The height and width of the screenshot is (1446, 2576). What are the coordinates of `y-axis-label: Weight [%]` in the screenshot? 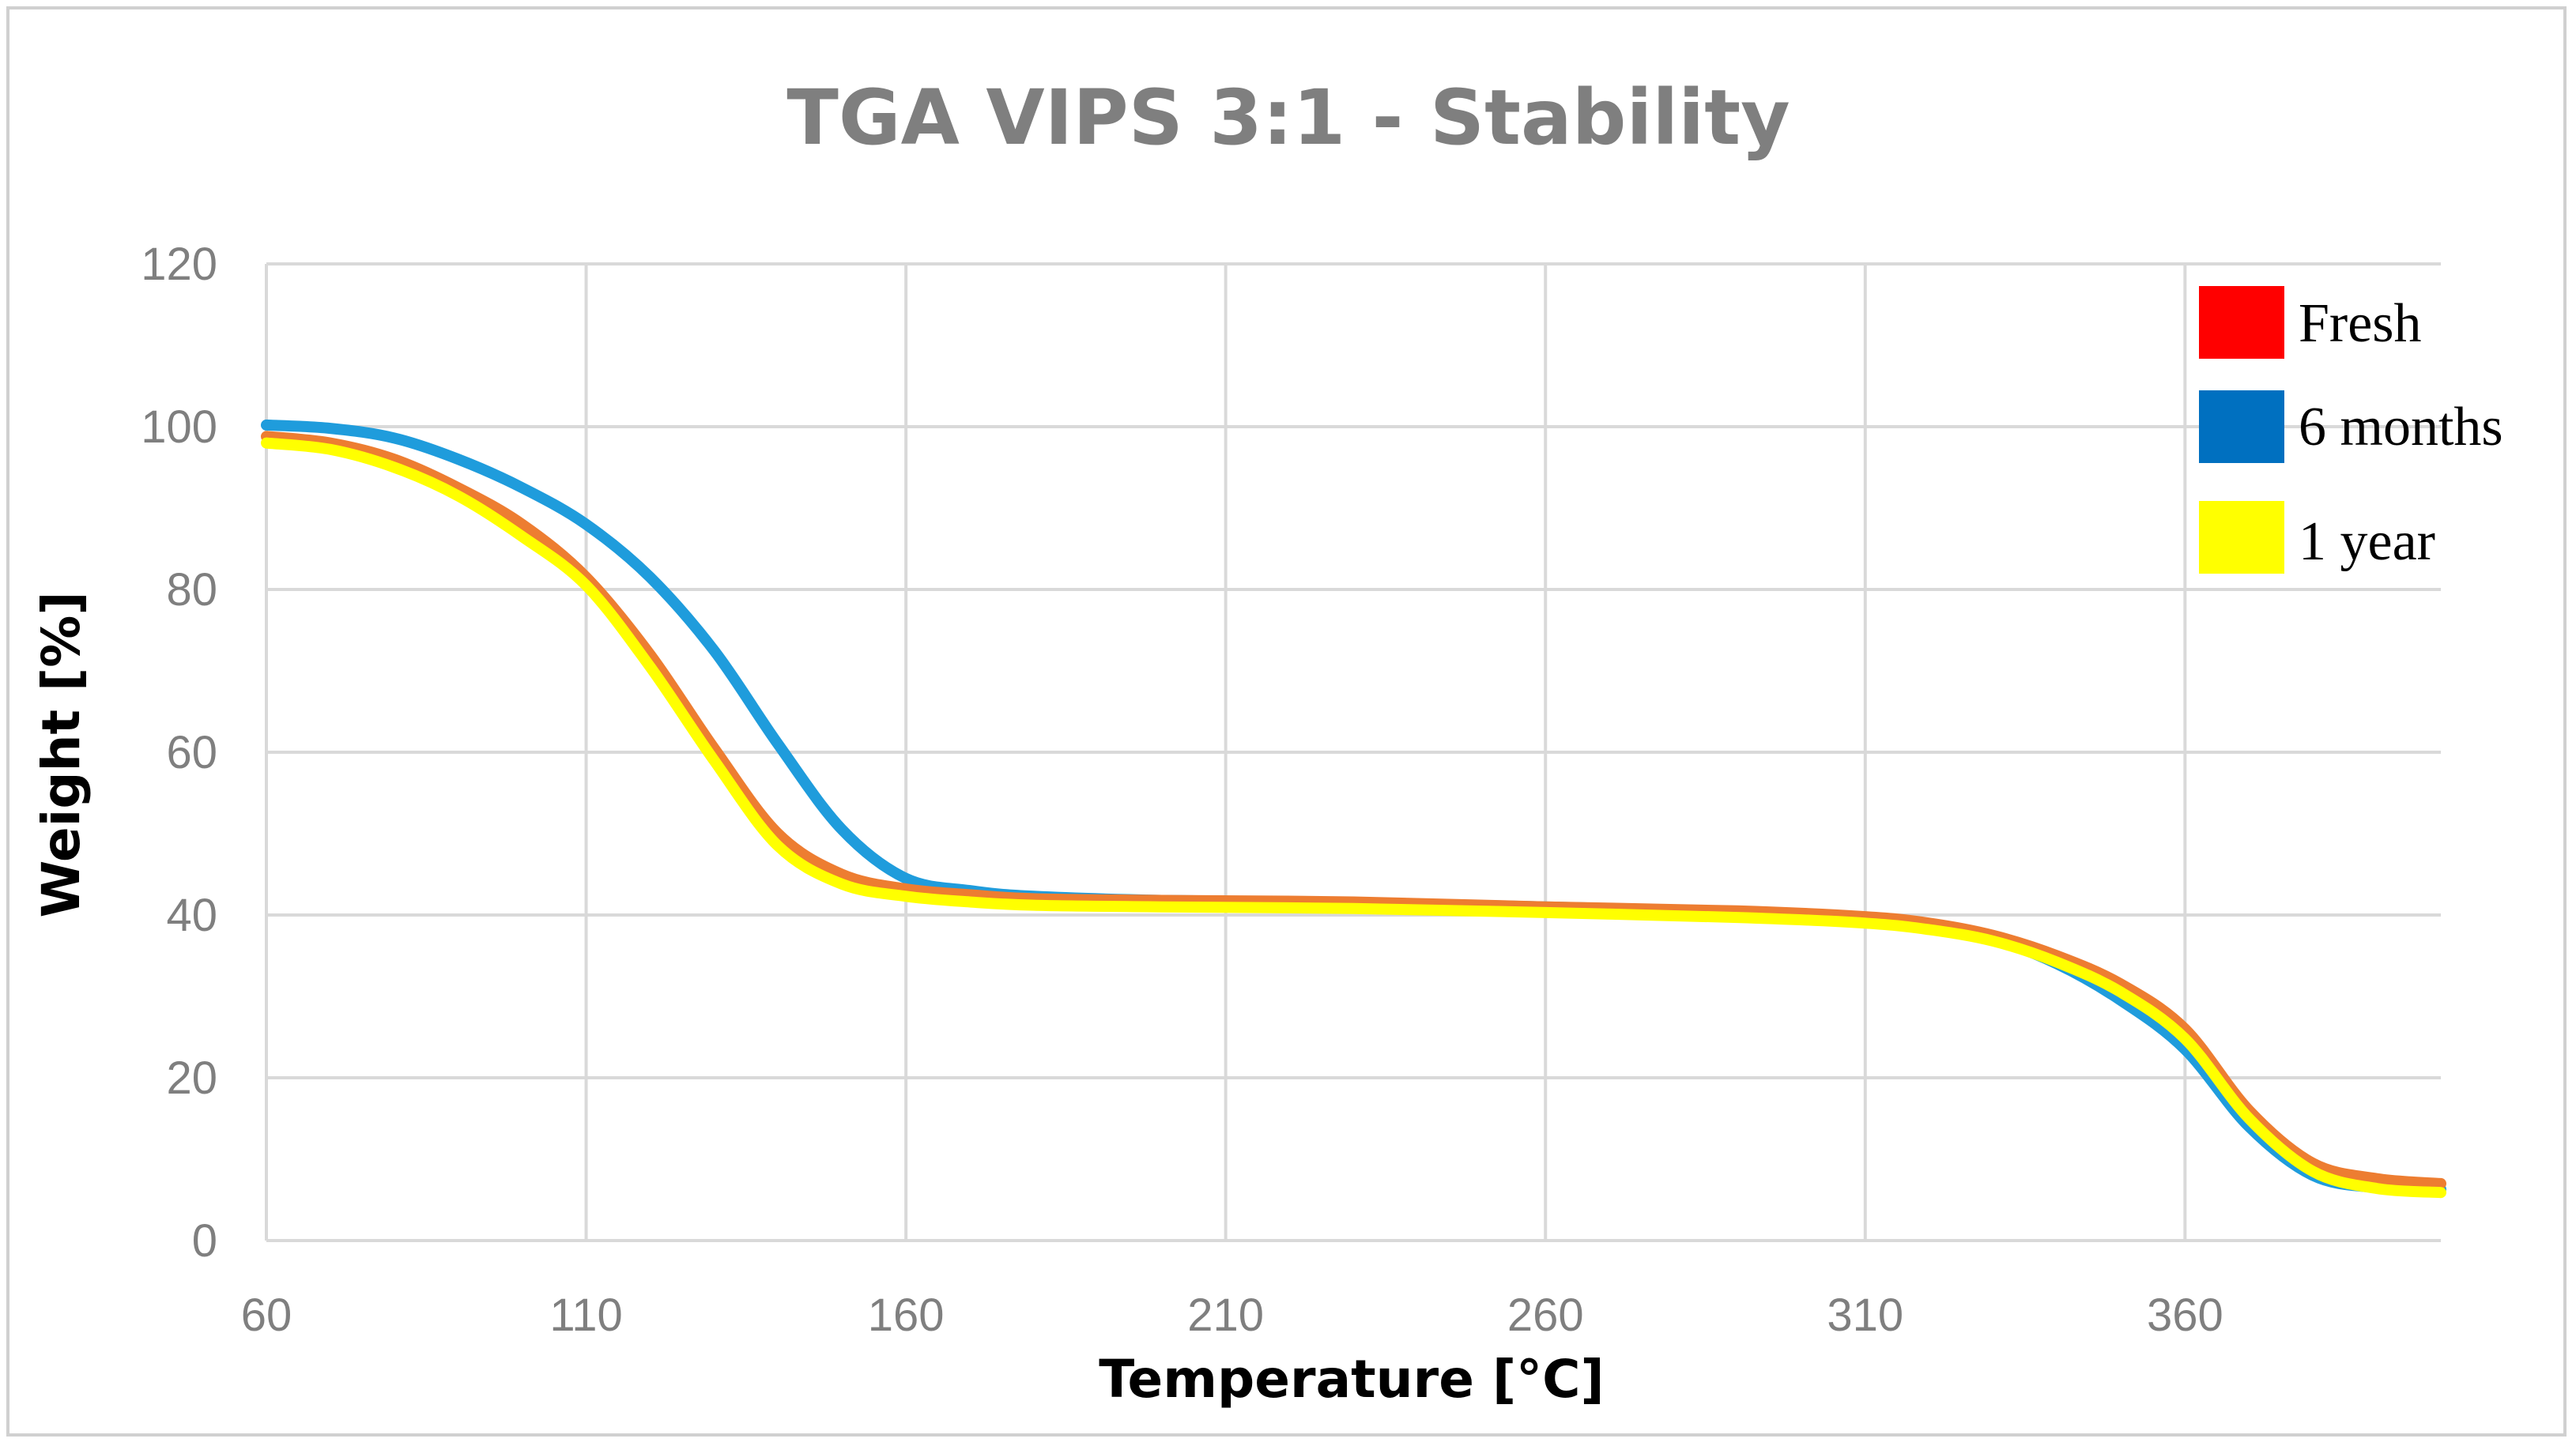 It's located at (61, 754).